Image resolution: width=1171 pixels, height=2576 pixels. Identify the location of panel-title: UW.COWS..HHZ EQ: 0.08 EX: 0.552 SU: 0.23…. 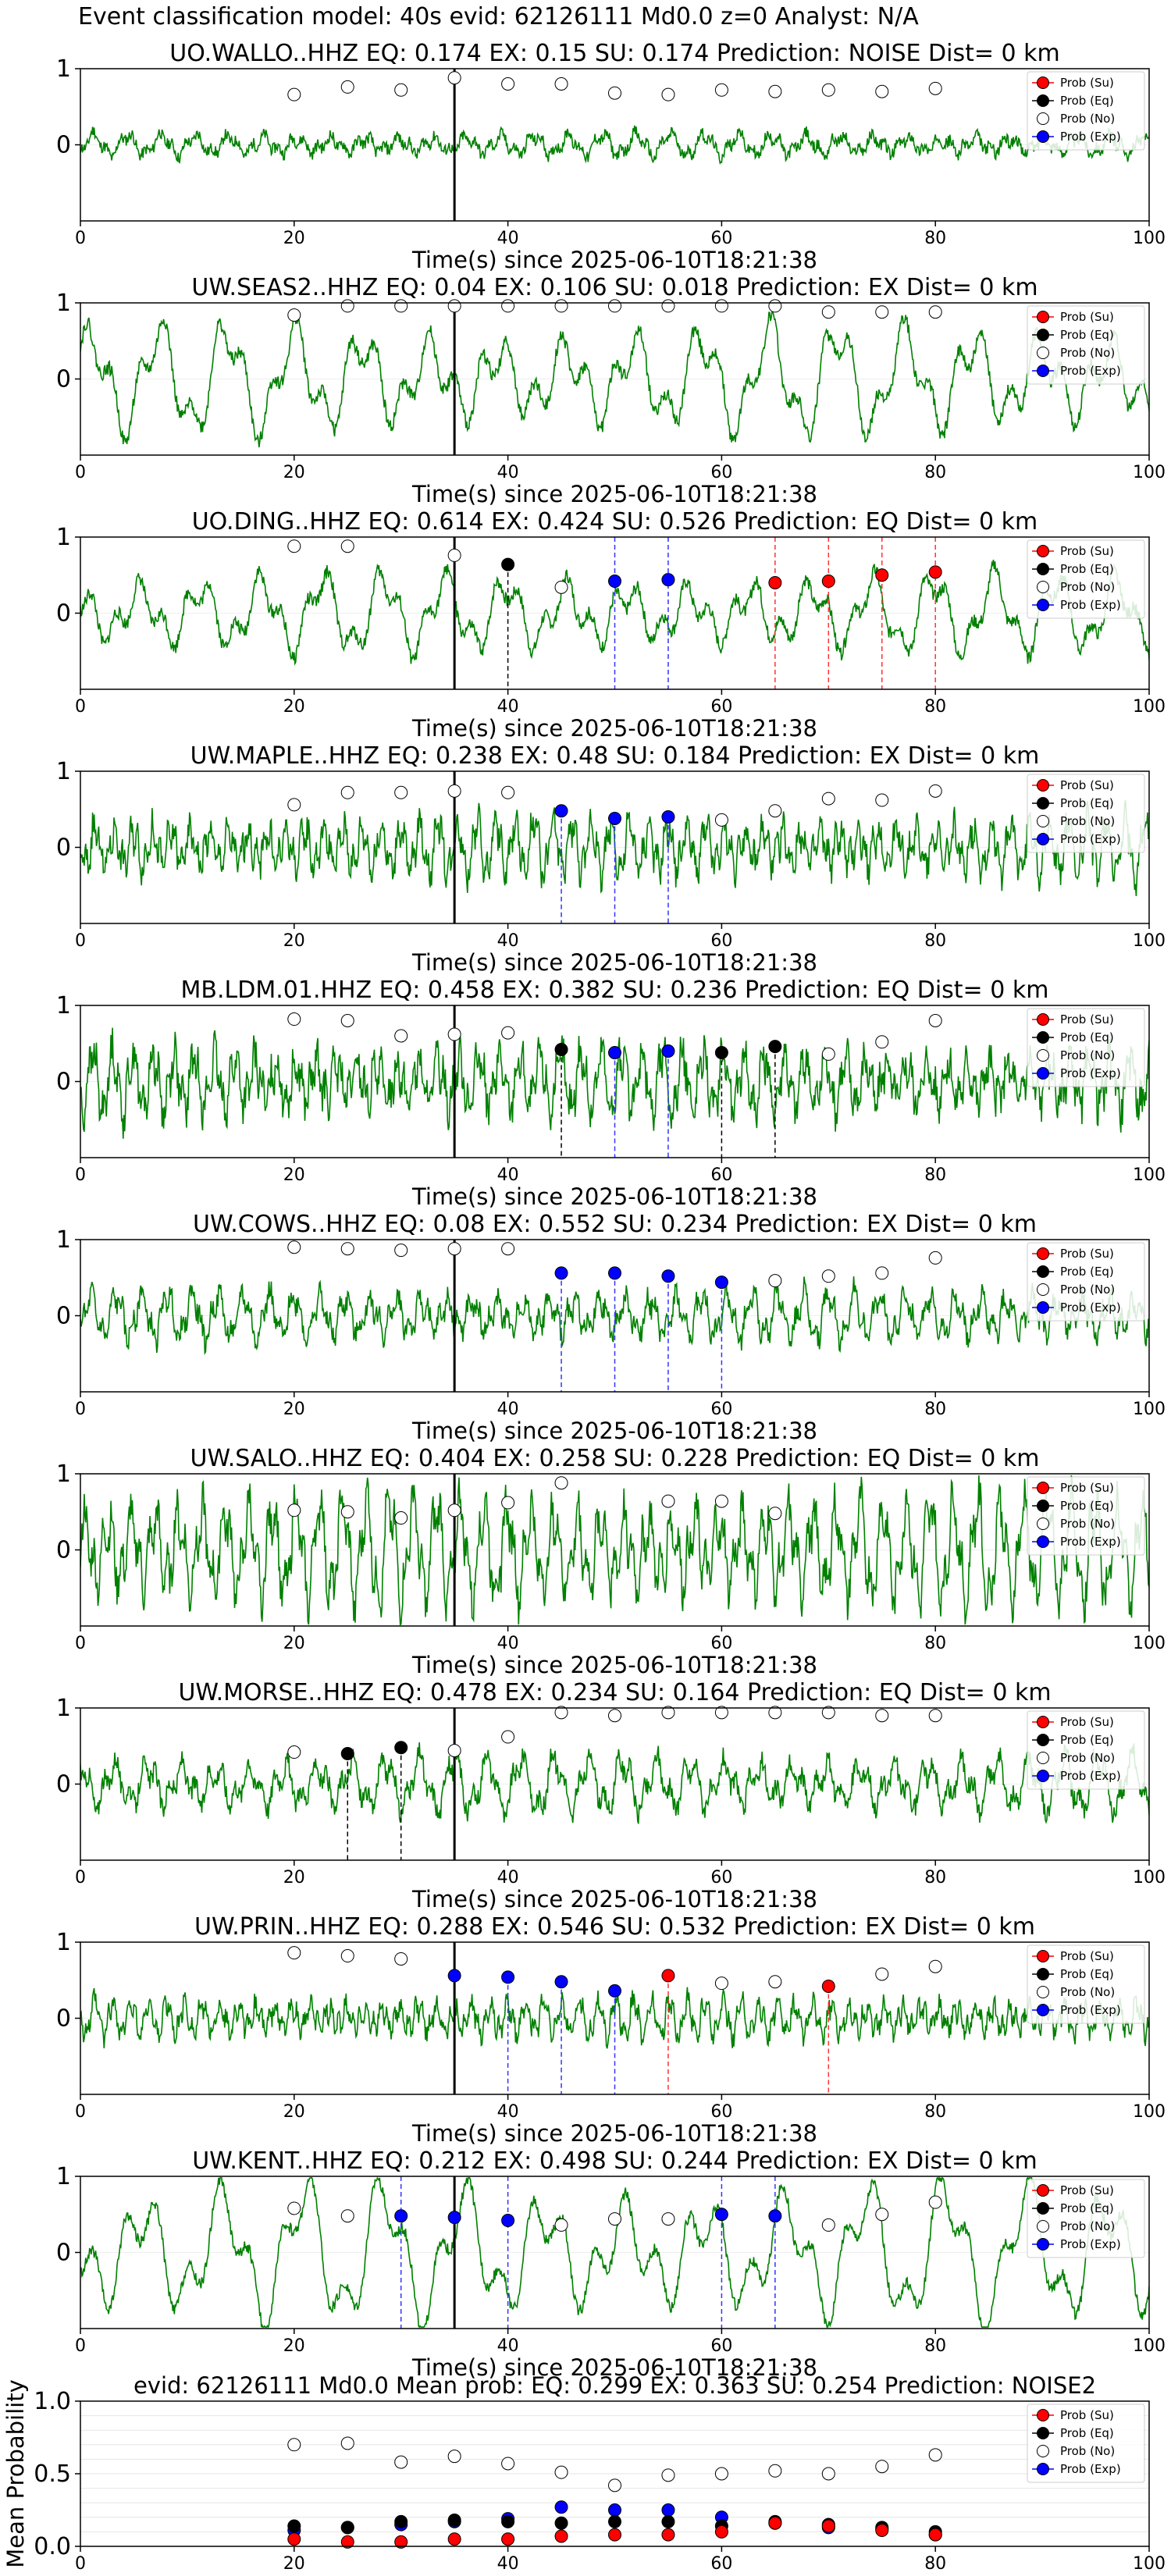
(615, 1224).